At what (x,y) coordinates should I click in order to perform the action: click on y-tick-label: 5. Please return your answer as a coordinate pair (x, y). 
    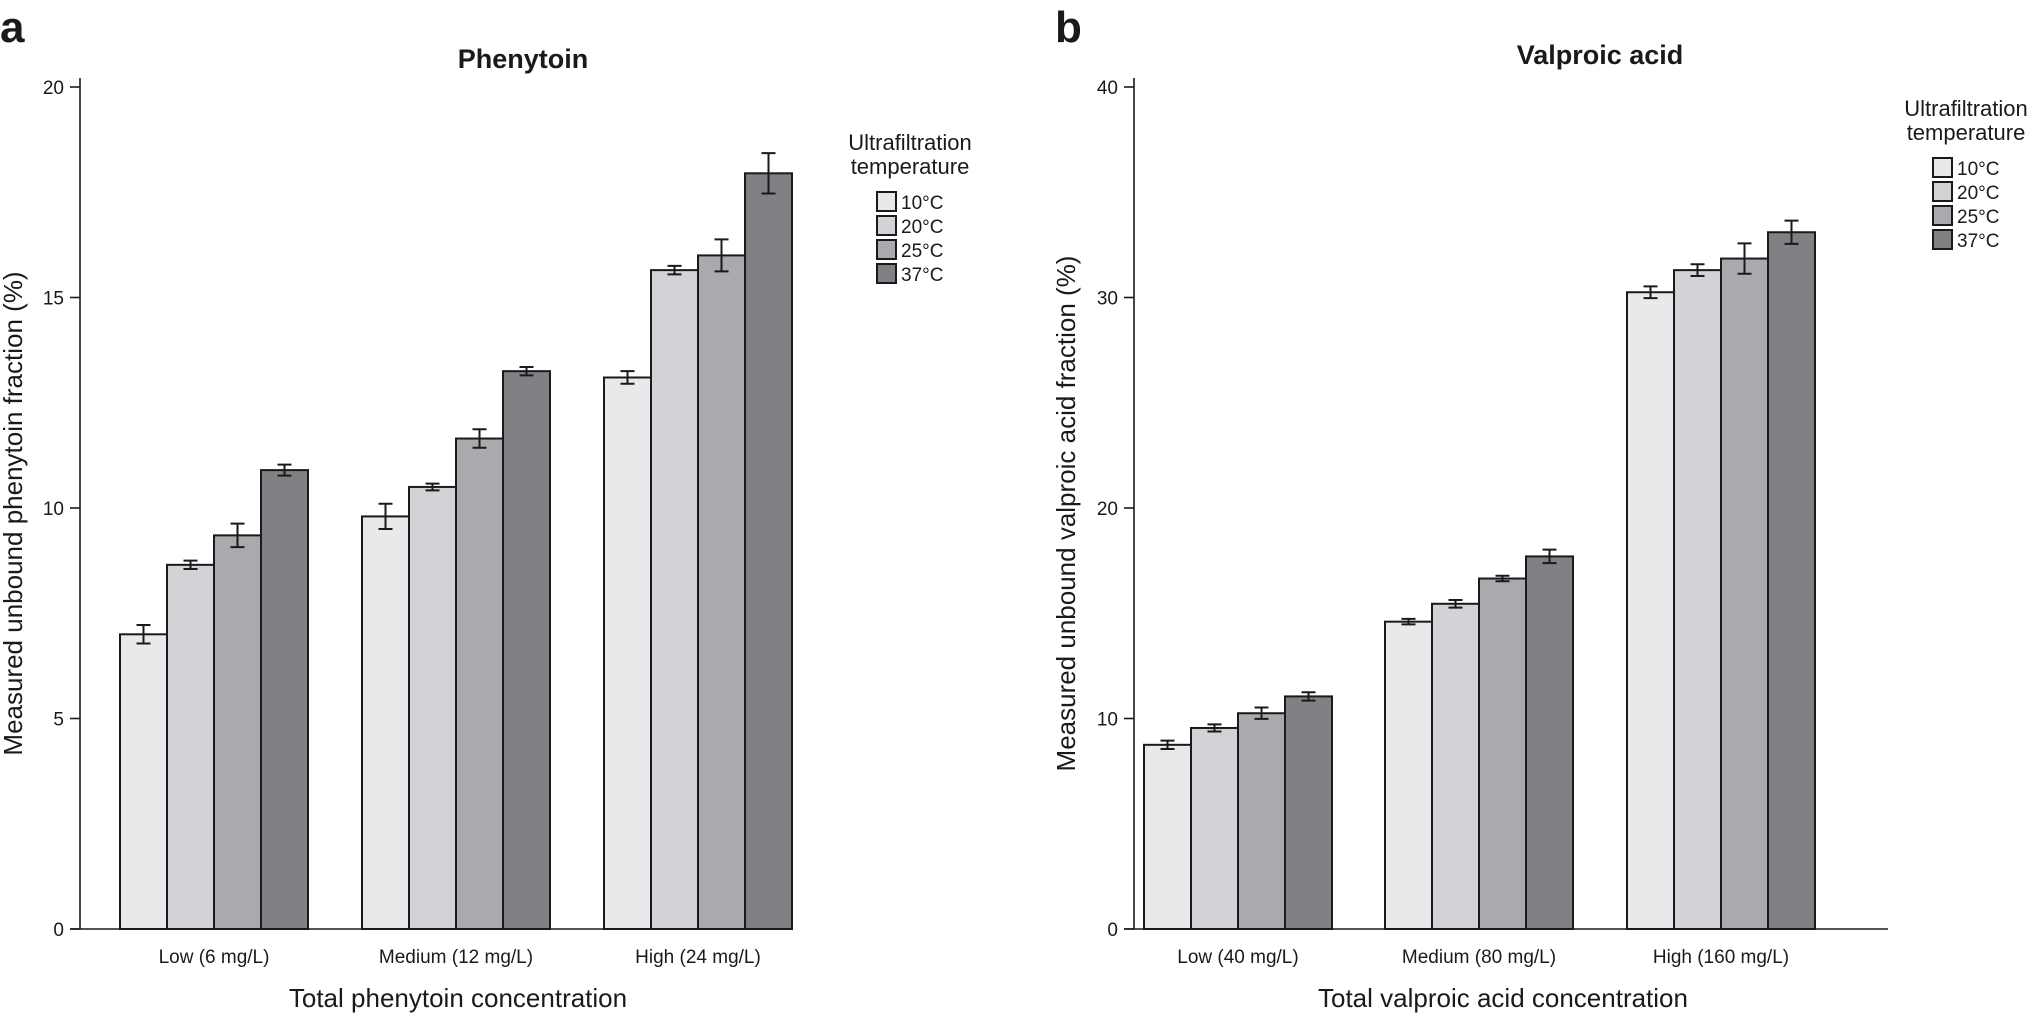
    Looking at the image, I should click on (58, 720).